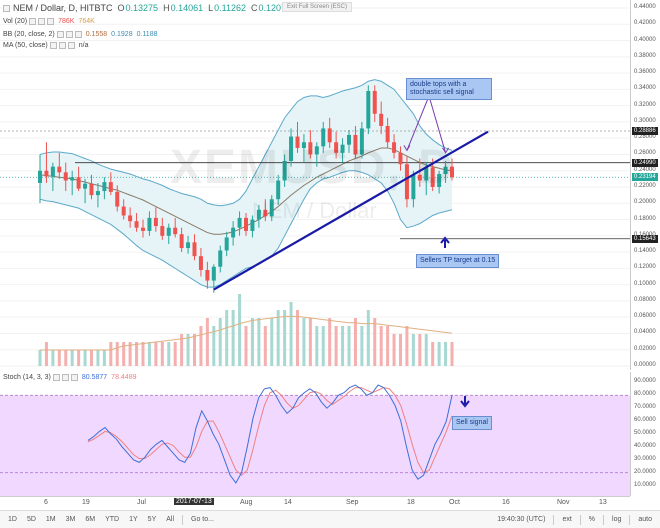 The height and width of the screenshot is (528, 660). What do you see at coordinates (31, 519) in the screenshot?
I see `range-button-5d: 5D` at bounding box center [31, 519].